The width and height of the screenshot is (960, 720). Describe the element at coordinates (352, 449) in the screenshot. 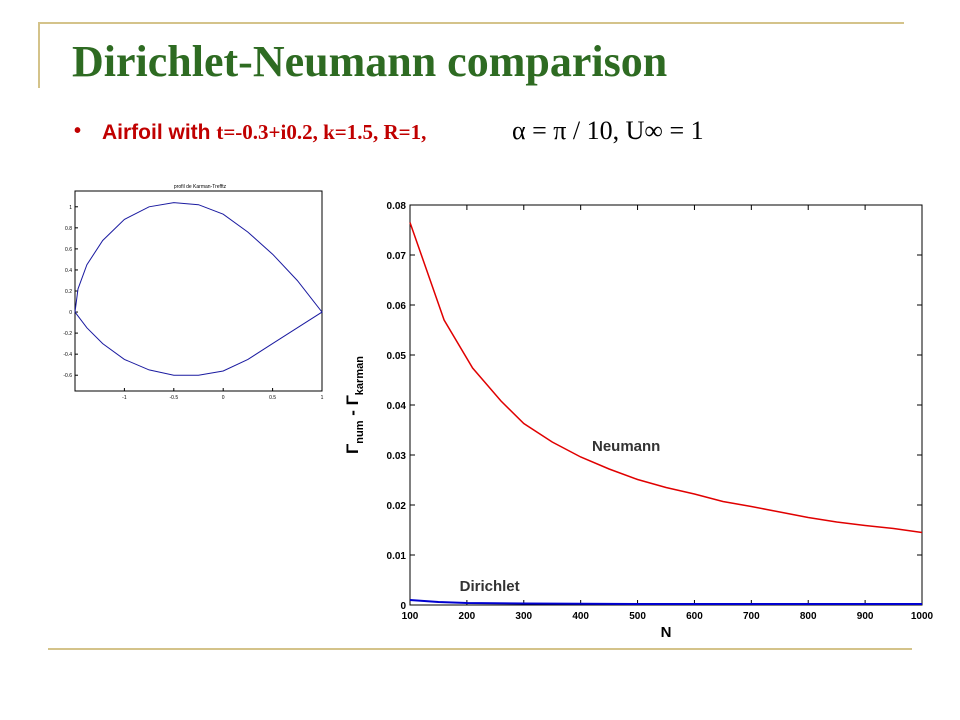

I see `y-axis-label-gamma: Γ` at that location.